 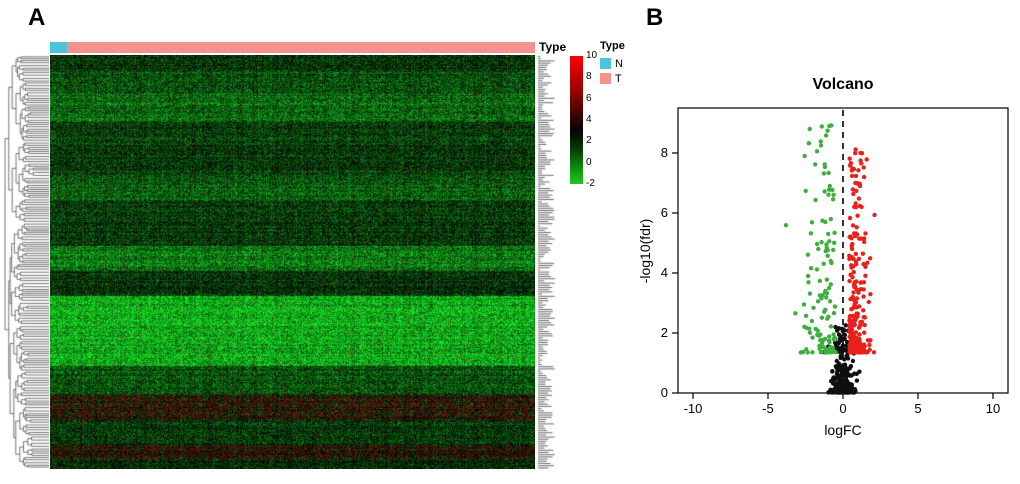 I want to click on row-dendrogram, so click(x=26, y=262).